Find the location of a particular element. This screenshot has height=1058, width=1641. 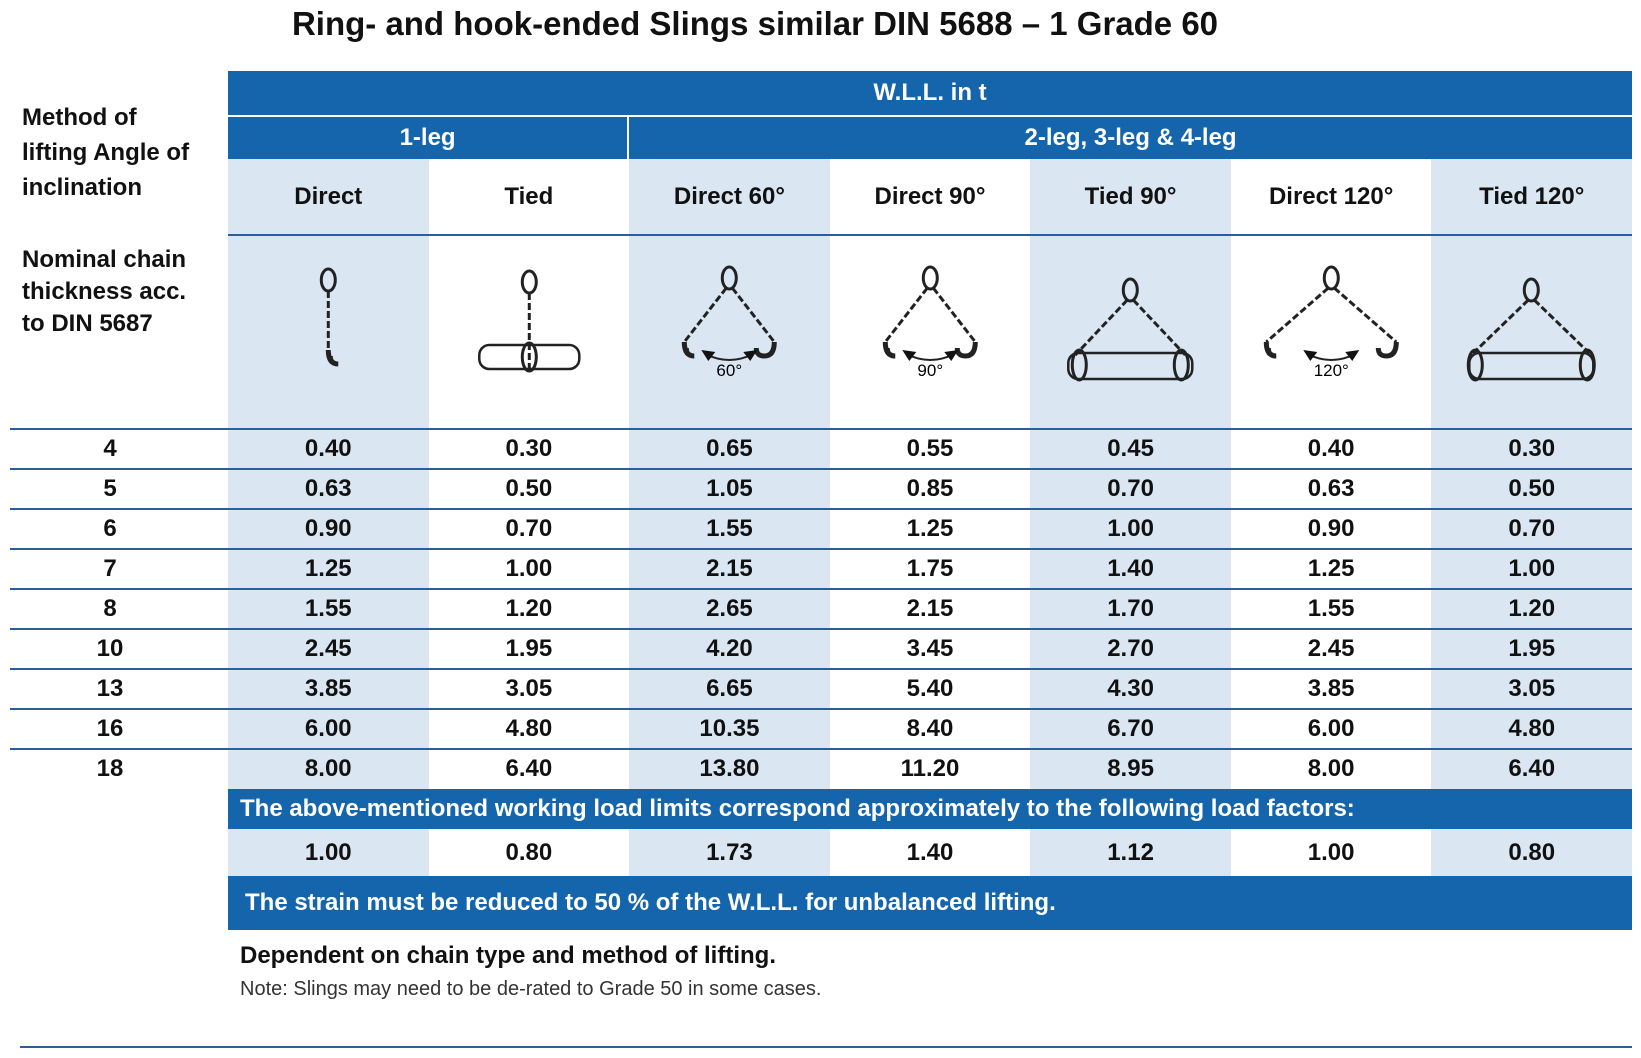

angle-label: 60° is located at coordinates (730, 370).